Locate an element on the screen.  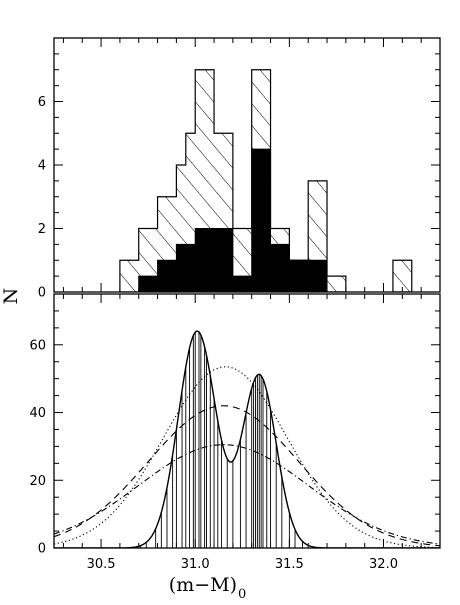
y-tick-label: 60 is located at coordinates (37, 345).